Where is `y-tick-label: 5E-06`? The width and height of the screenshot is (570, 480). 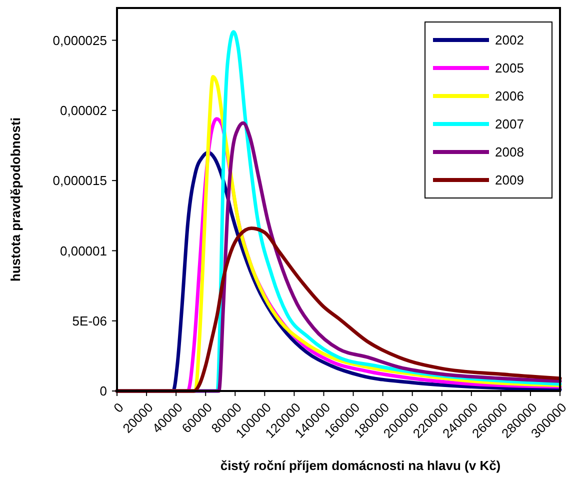 y-tick-label: 5E-06 is located at coordinates (89, 320).